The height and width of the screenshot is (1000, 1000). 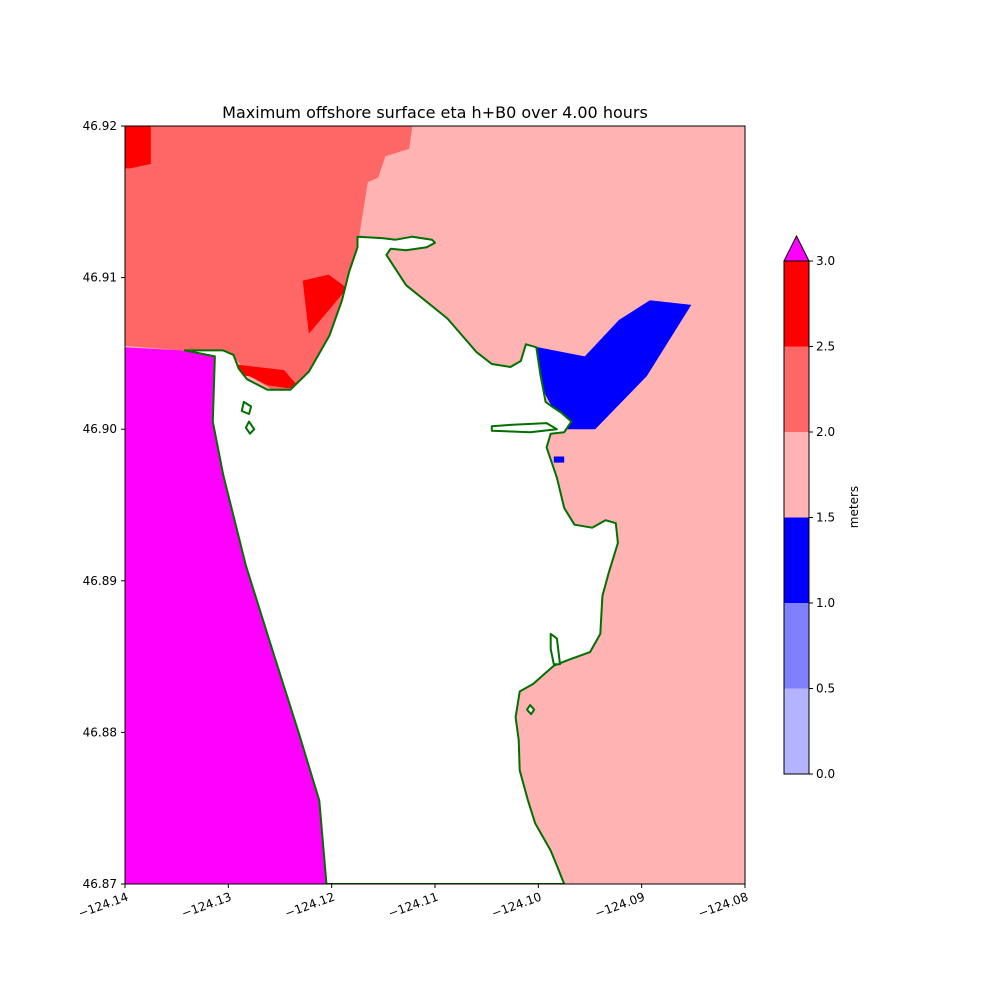 What do you see at coordinates (825, 432) in the screenshot?
I see `colorbar-tick-label: 2.0` at bounding box center [825, 432].